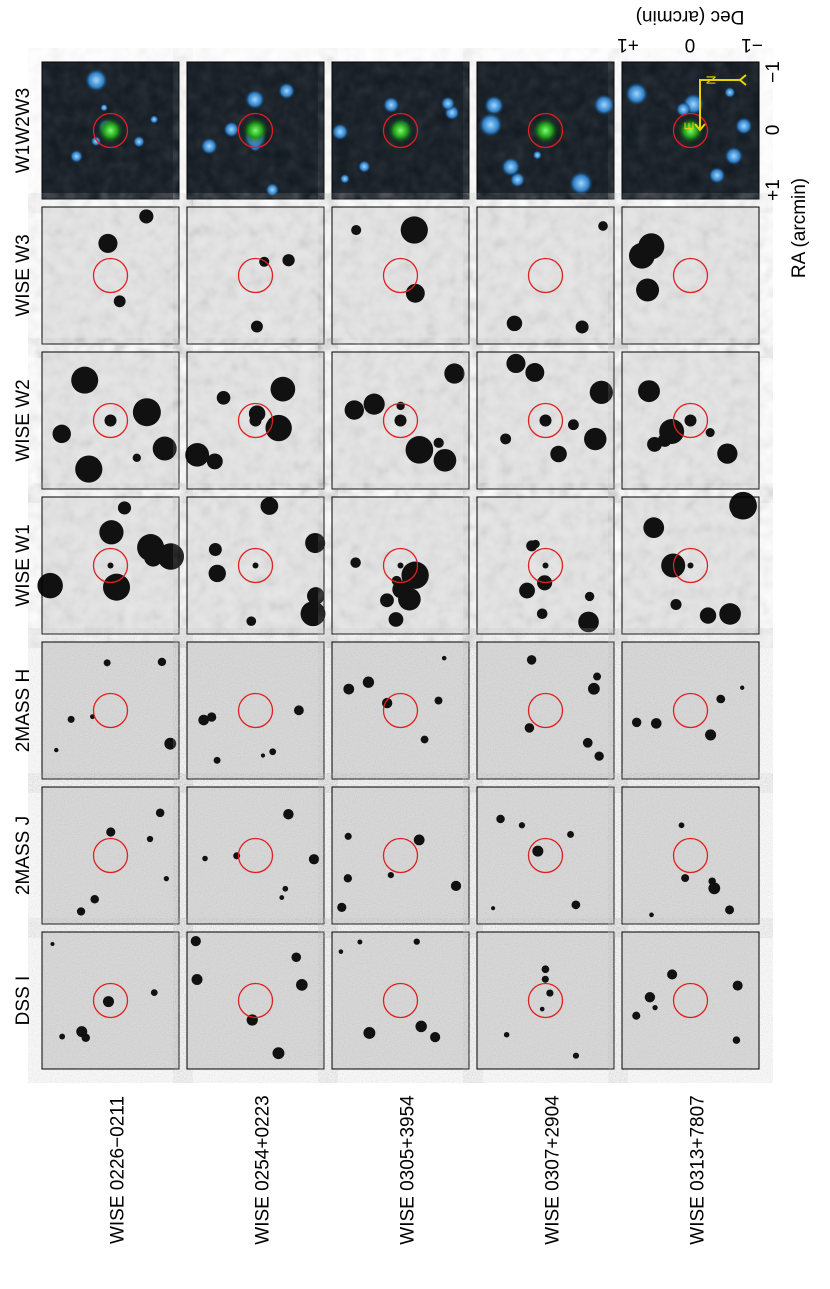 The height and width of the screenshot is (1289, 830). What do you see at coordinates (719, 104) in the screenshot?
I see `compass-arrows` at bounding box center [719, 104].